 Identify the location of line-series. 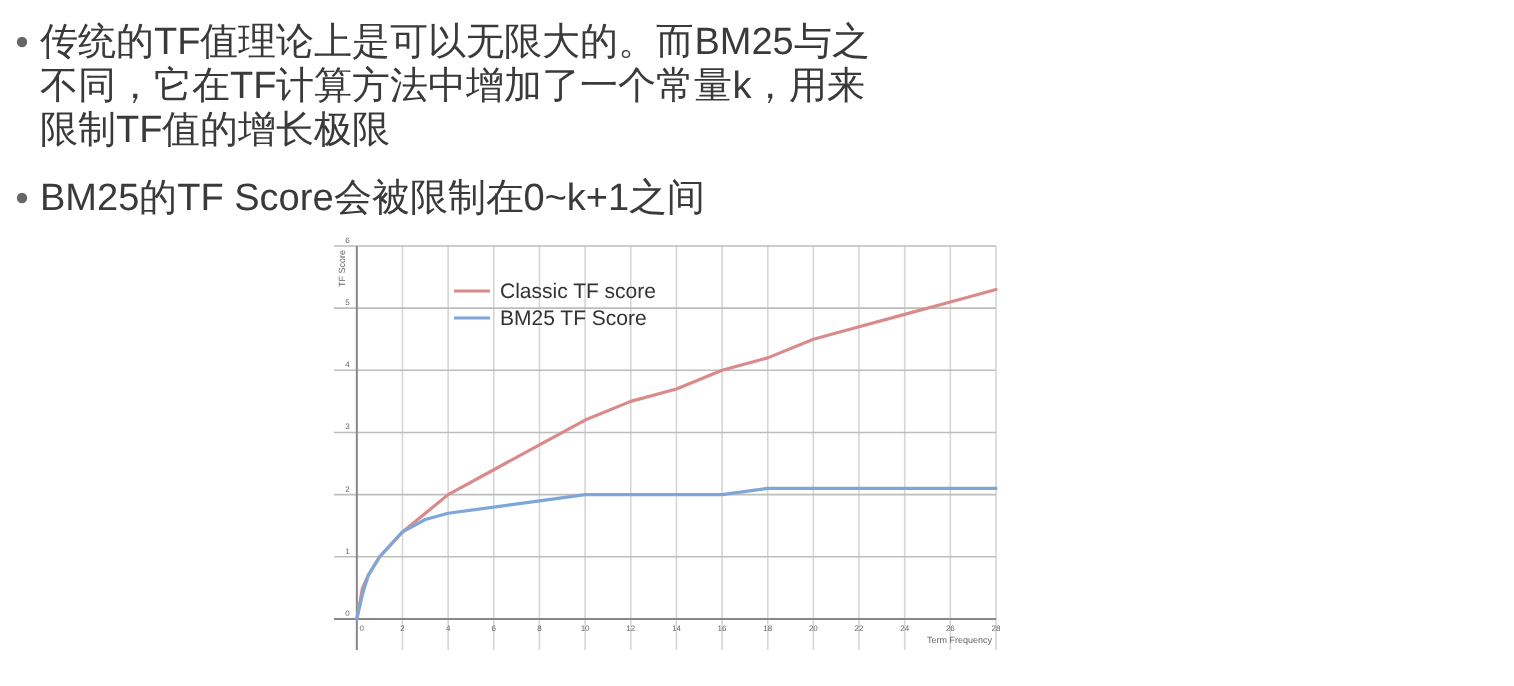
(676, 553).